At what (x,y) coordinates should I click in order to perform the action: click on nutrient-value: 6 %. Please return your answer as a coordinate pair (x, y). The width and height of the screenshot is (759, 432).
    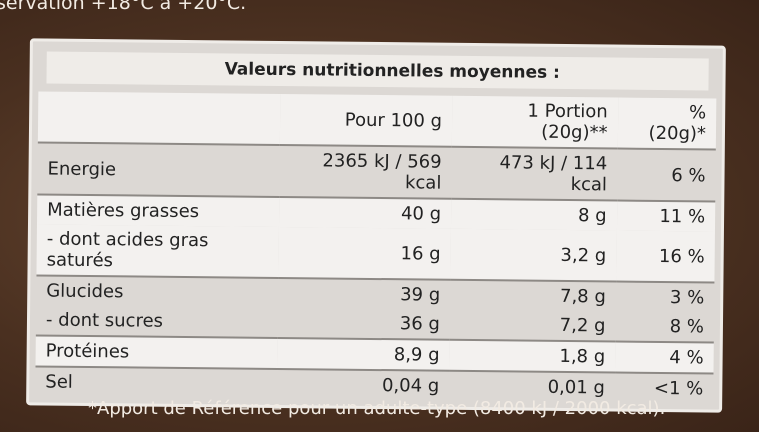
    Looking at the image, I should click on (666, 175).